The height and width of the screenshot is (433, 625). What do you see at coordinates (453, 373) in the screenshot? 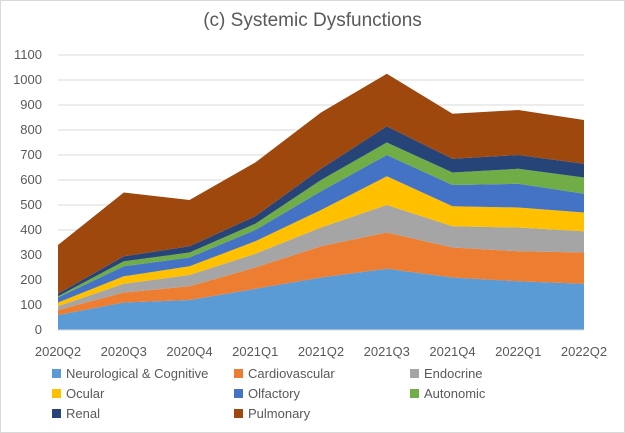
I see `legend-label: Endocrine` at bounding box center [453, 373].